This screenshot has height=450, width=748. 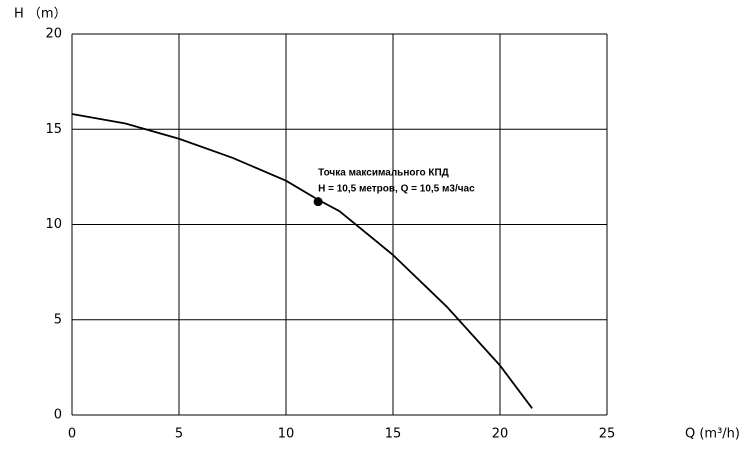 What do you see at coordinates (40, 14) in the screenshot?
I see `y-axis-label: H （m）` at bounding box center [40, 14].